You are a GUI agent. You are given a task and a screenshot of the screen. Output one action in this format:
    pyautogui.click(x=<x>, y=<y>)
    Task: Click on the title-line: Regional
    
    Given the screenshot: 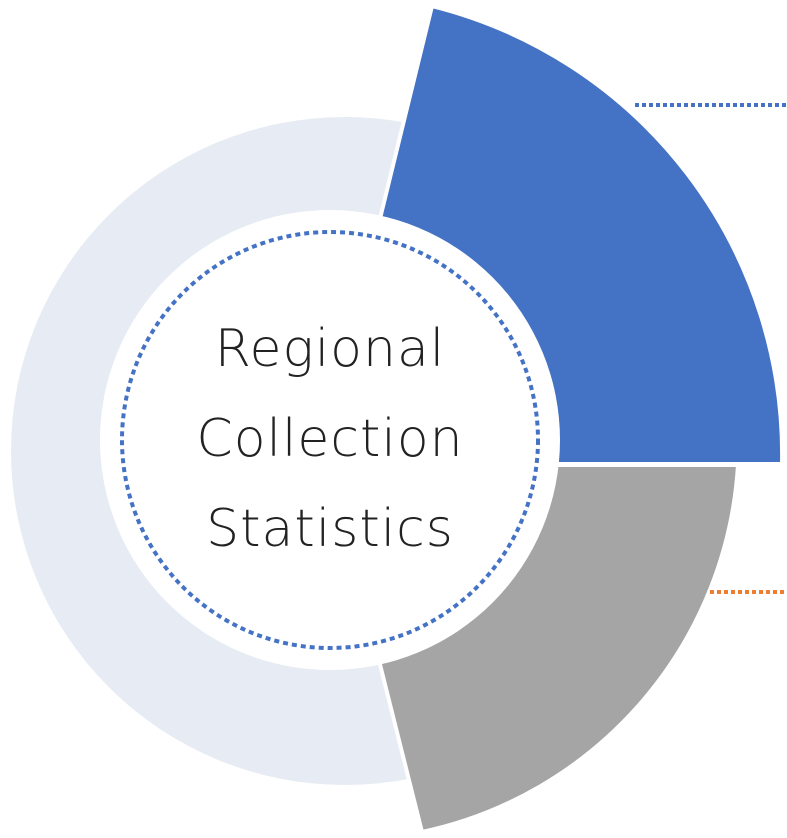 What is the action you would take?
    pyautogui.click(x=330, y=349)
    